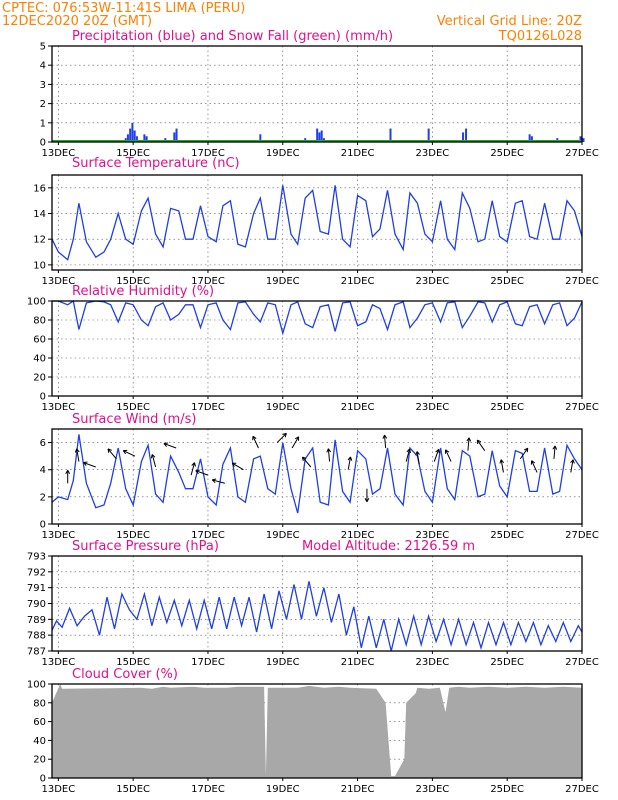 Image resolution: width=618 pixels, height=800 pixels. Describe the element at coordinates (540, 36) in the screenshot. I see `product-code: TQ0126L028` at that location.